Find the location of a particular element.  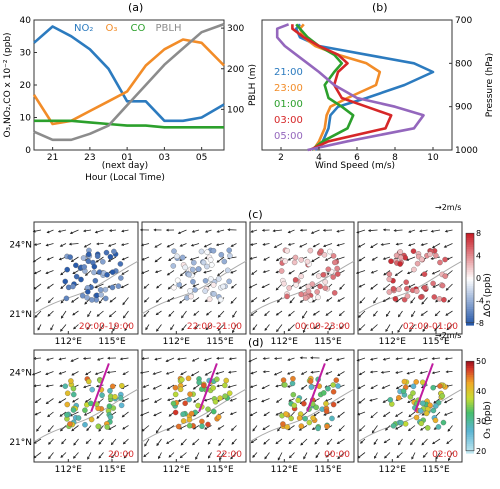

panel-b-ytick-label: 800 is located at coordinates (463, 64).